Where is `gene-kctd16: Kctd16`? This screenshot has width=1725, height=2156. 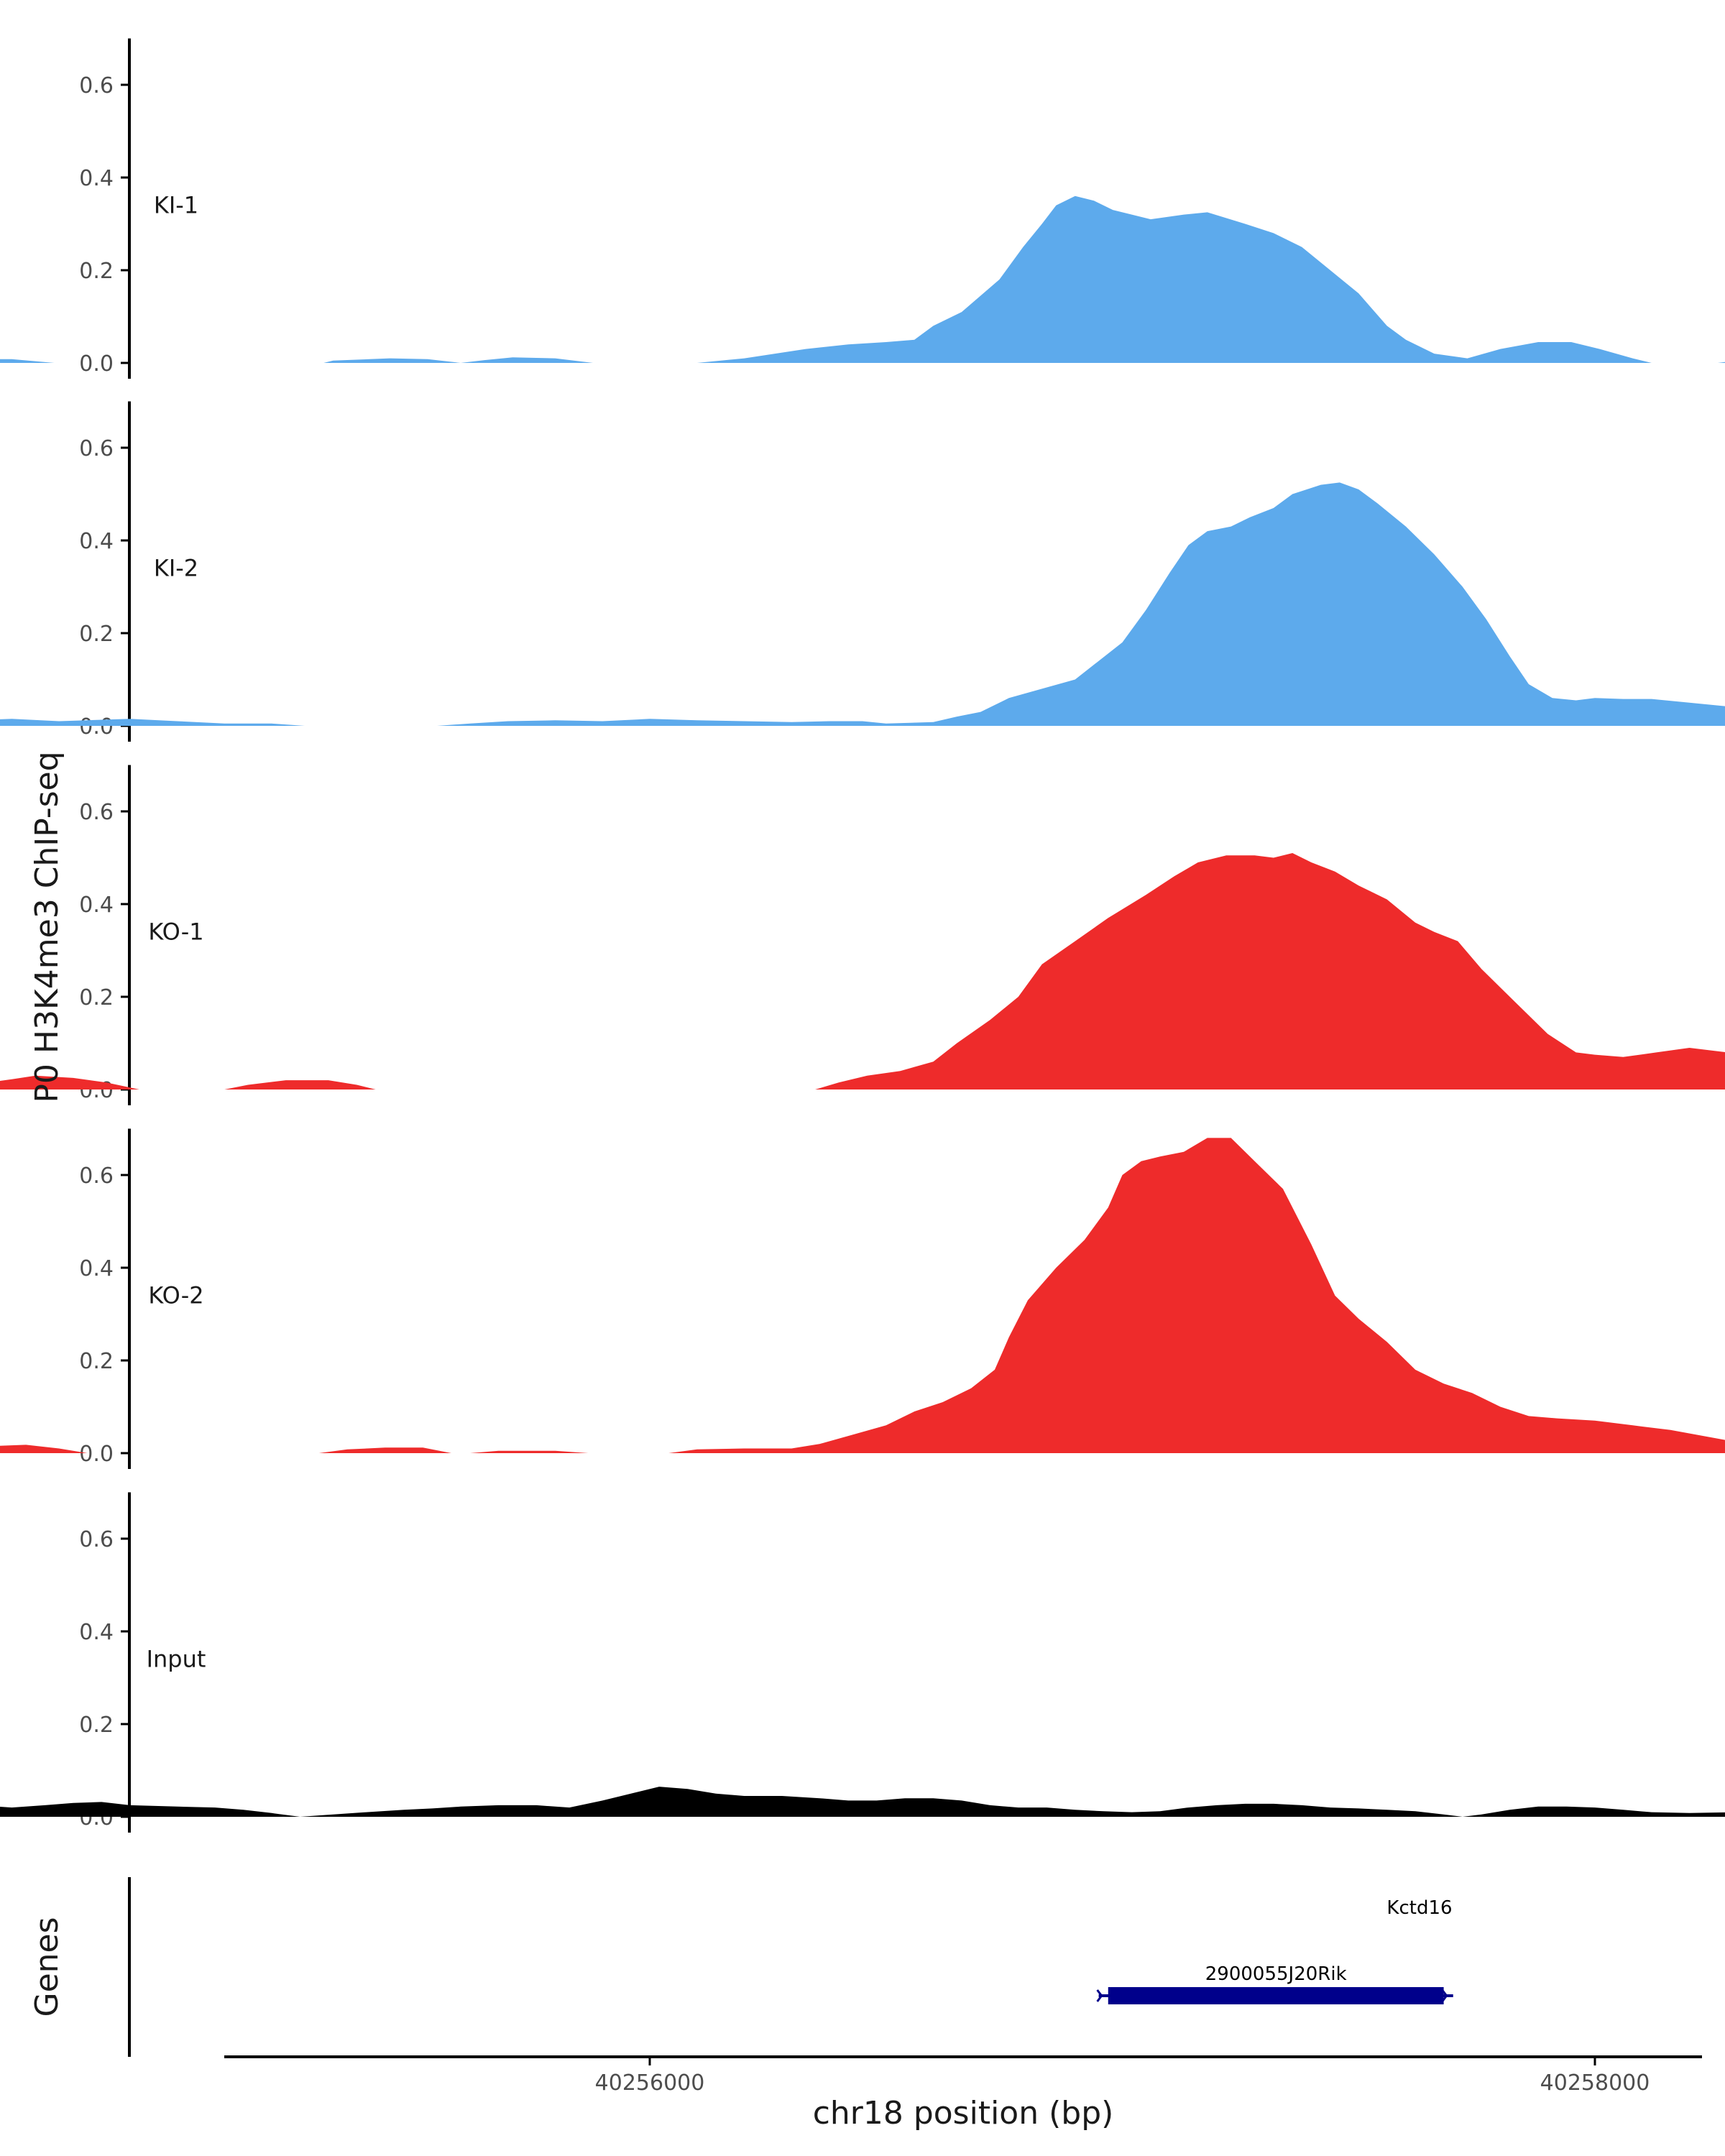
gene-kctd16: Kctd16 is located at coordinates (1419, 1908).